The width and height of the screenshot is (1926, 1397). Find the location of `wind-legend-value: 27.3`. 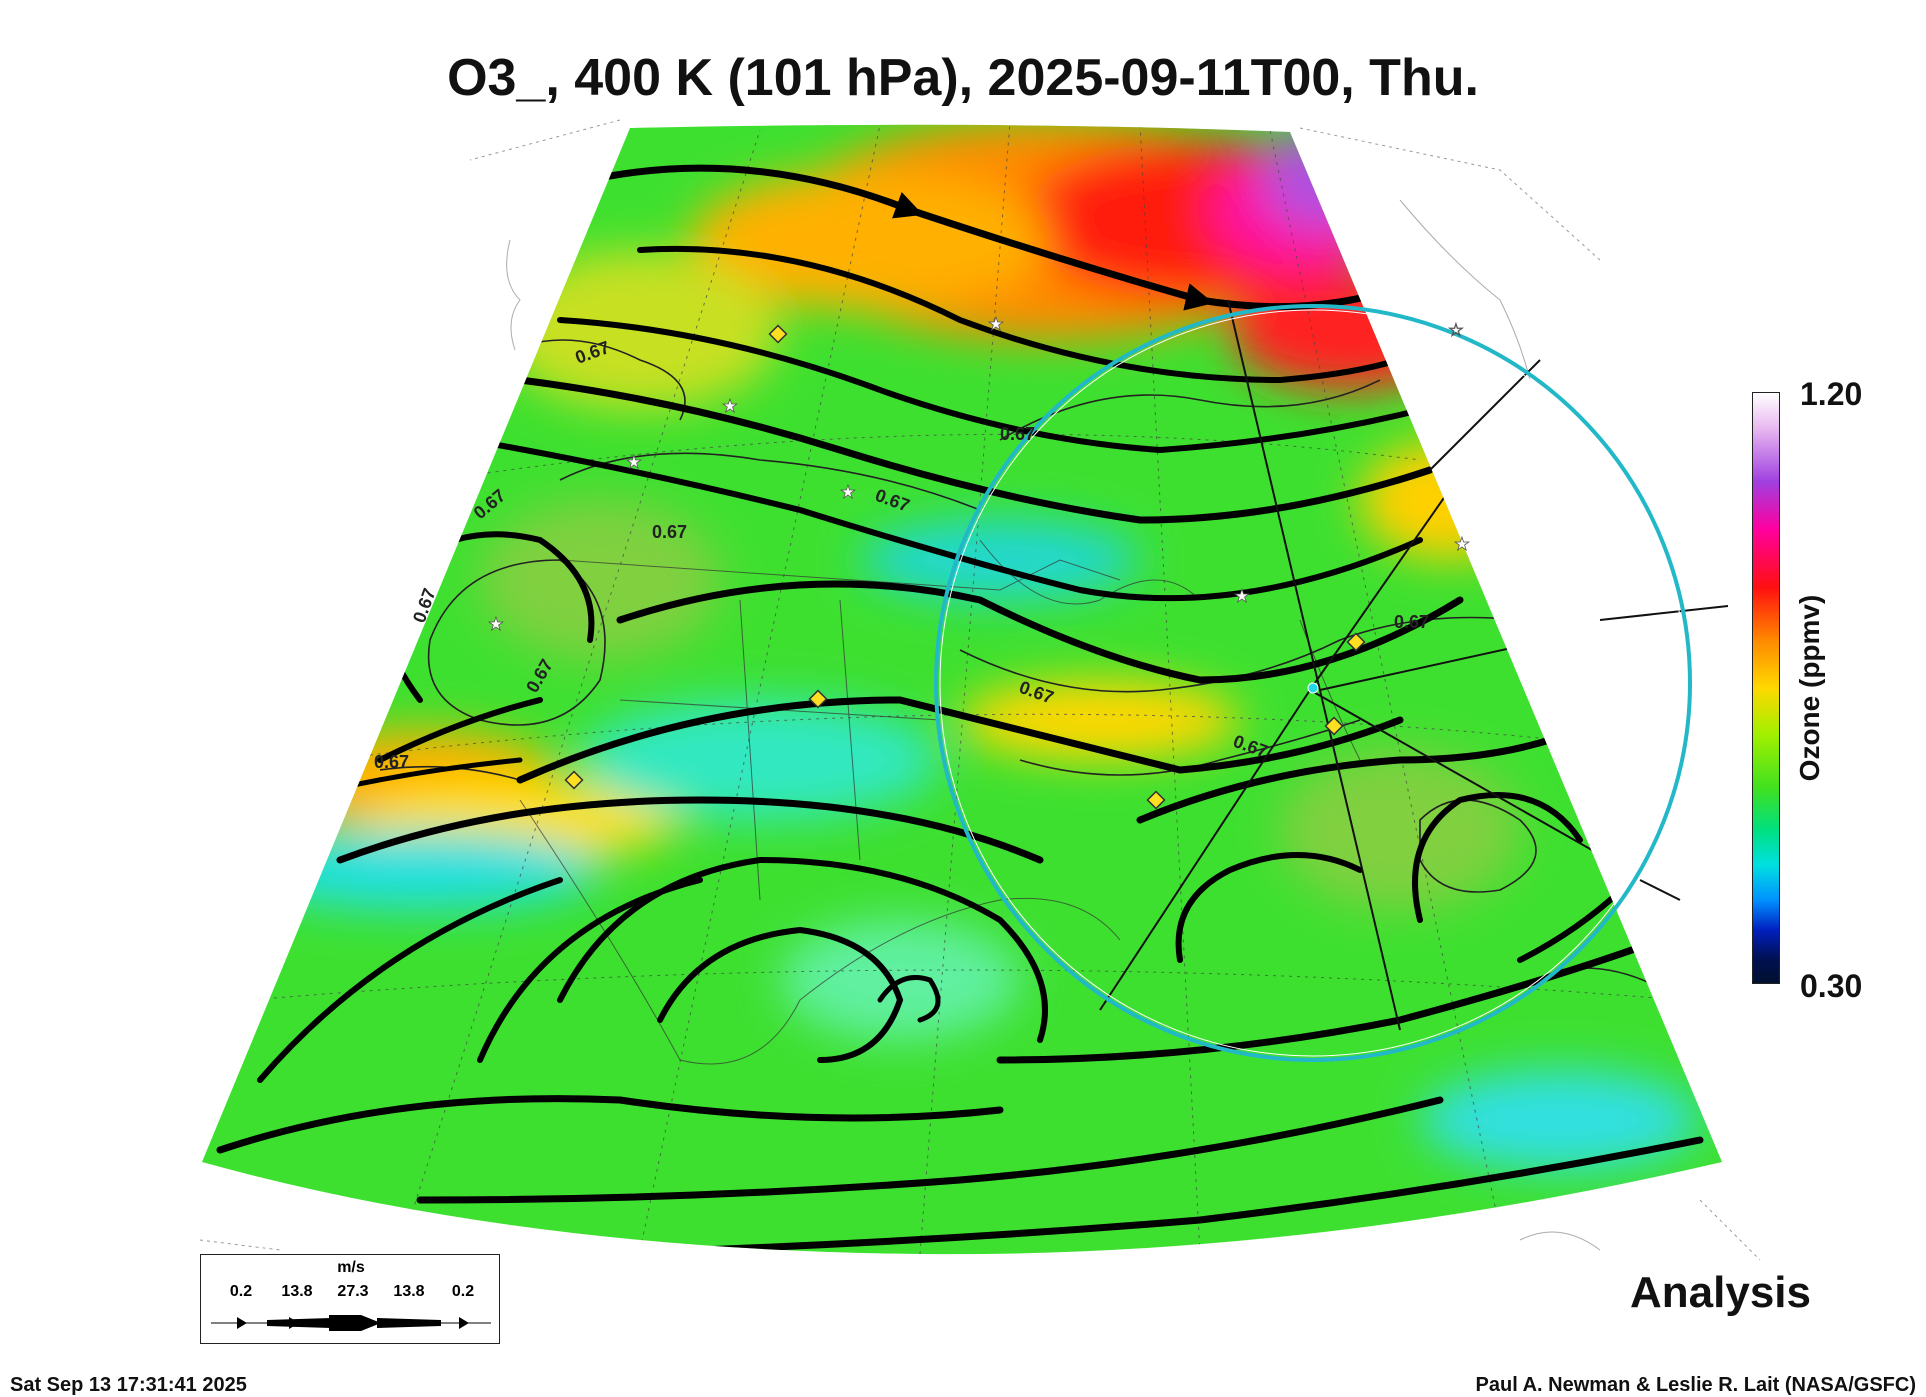

wind-legend-value: 27.3 is located at coordinates (353, 1291).